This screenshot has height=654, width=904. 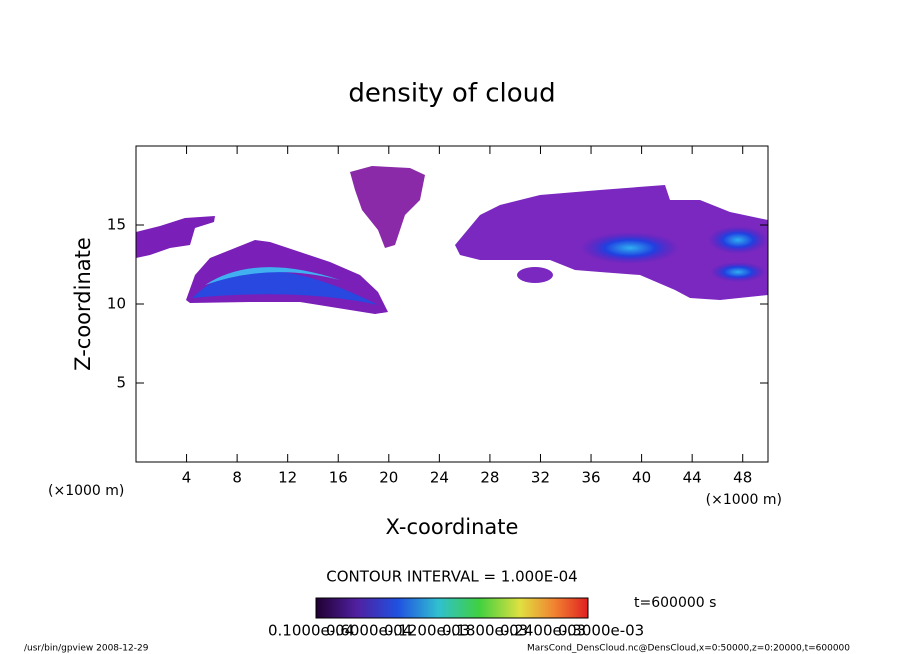 I want to click on colorbar-label: 0.1000e-04, so click(x=311, y=631).